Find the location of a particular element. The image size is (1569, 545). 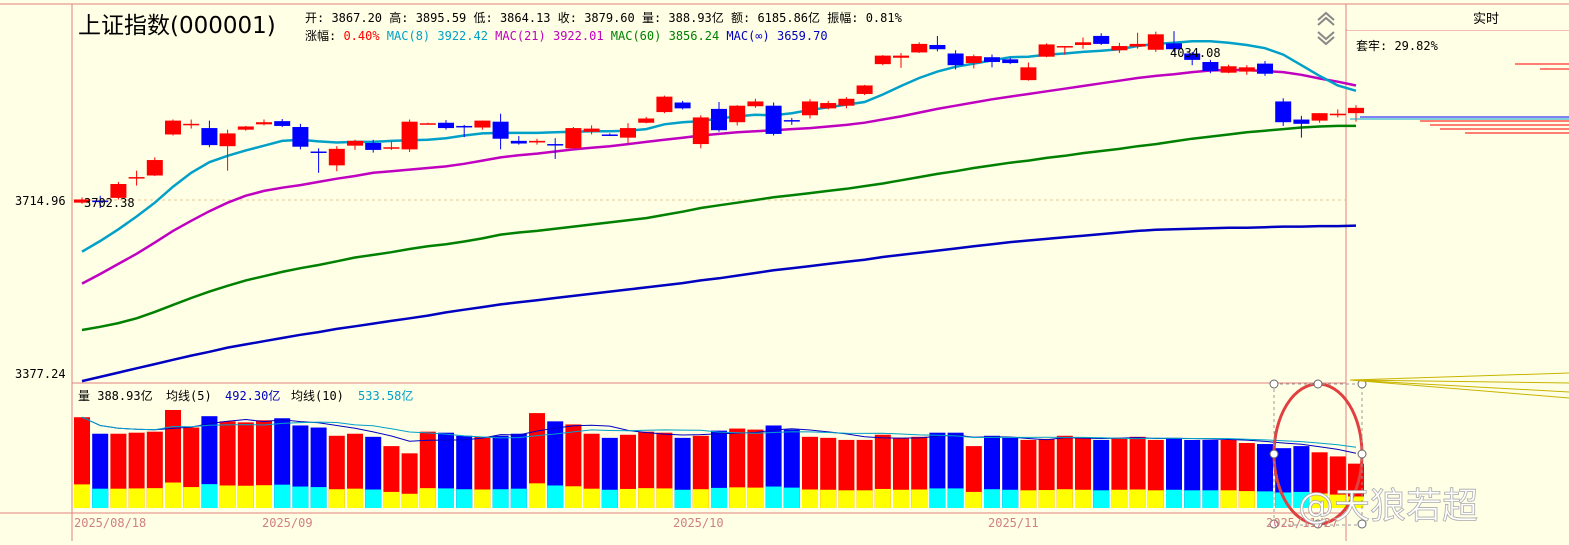

realtime-tab is located at coordinates (1458, 17).